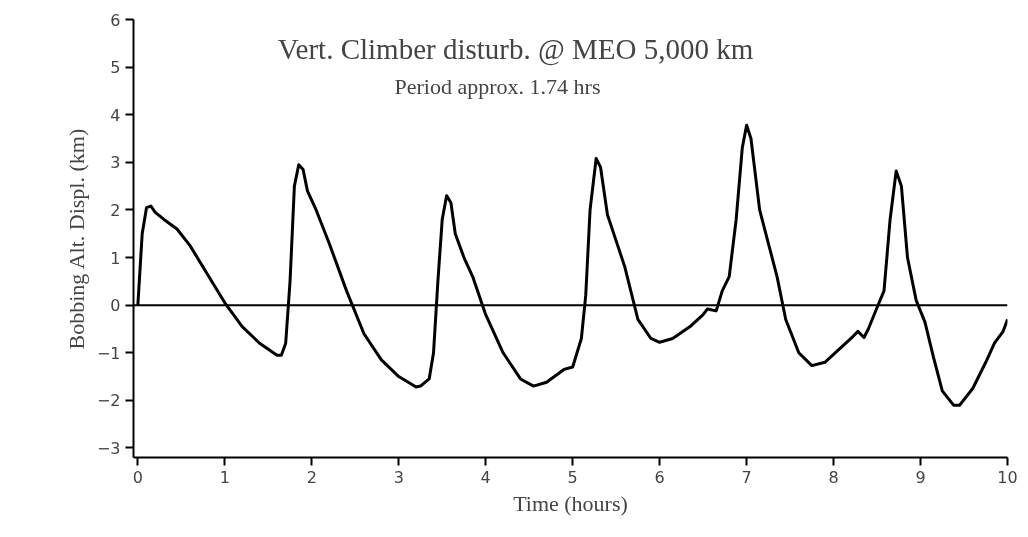 This screenshot has height=537, width=1028. Describe the element at coordinates (224, 477) in the screenshot. I see `x-tick-label: 1` at that location.